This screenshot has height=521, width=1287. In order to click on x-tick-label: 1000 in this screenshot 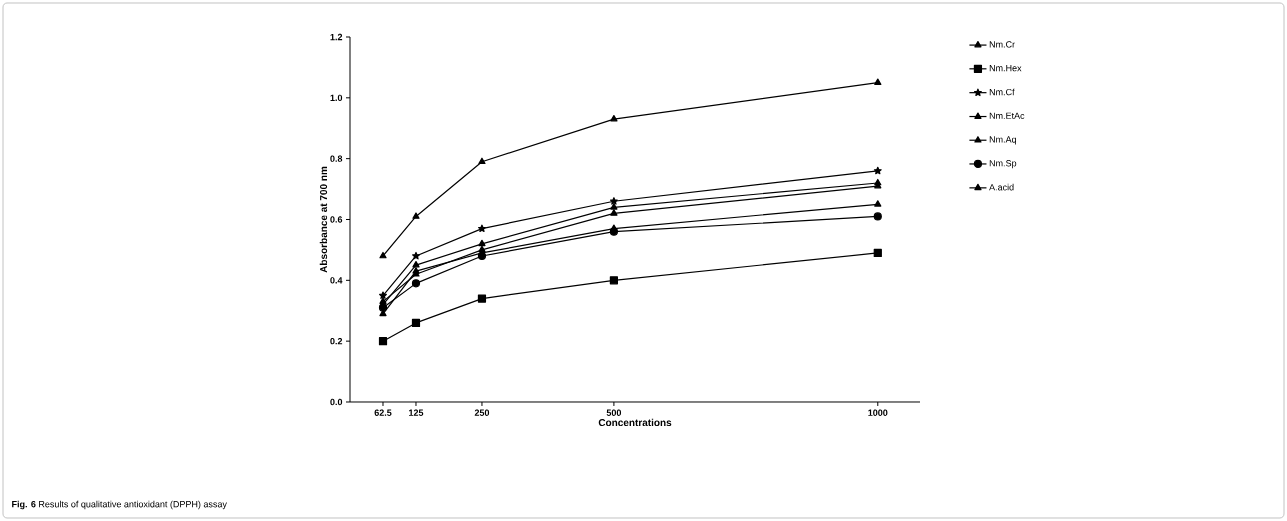, I will do `click(878, 412)`.